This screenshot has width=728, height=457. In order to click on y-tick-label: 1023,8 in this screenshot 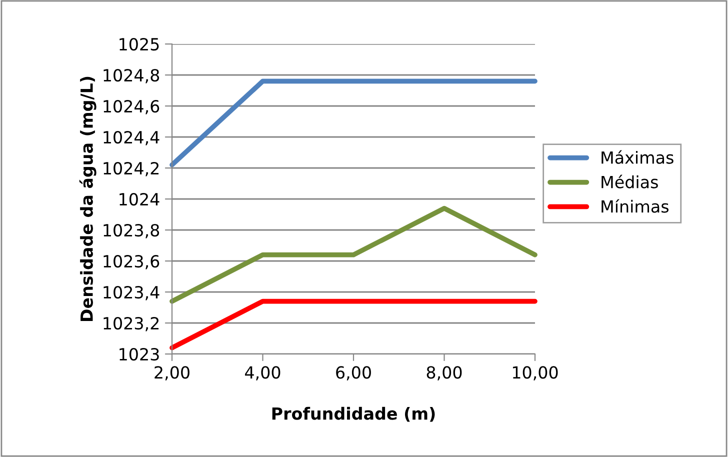, I will do `click(132, 231)`.